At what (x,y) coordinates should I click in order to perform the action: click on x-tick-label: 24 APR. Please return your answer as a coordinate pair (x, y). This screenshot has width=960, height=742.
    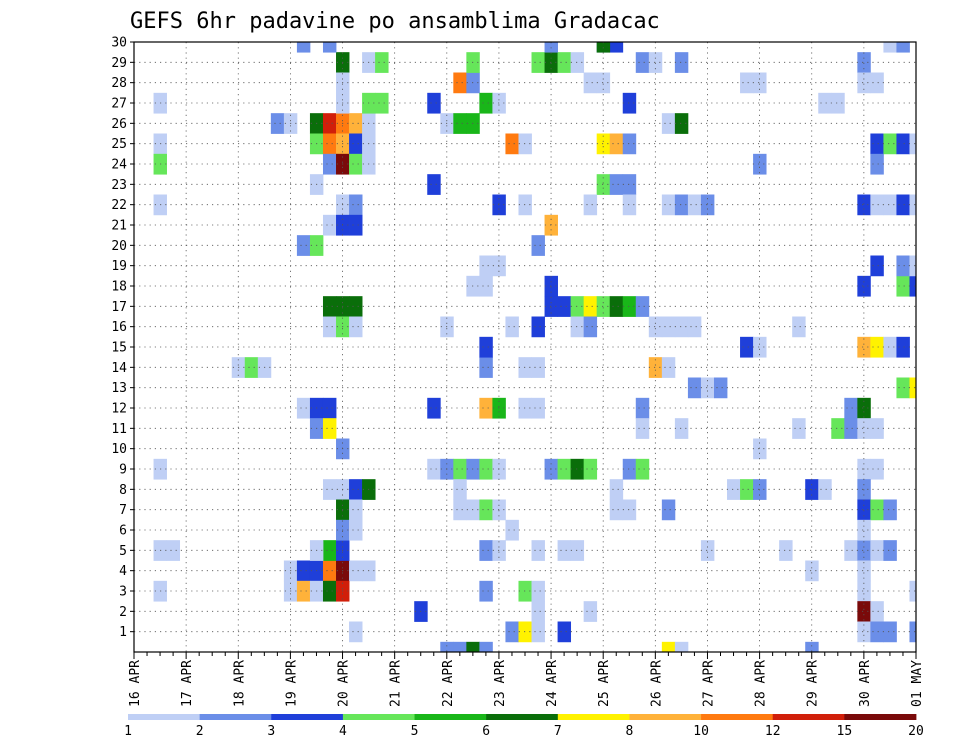
    Looking at the image, I should click on (552, 683).